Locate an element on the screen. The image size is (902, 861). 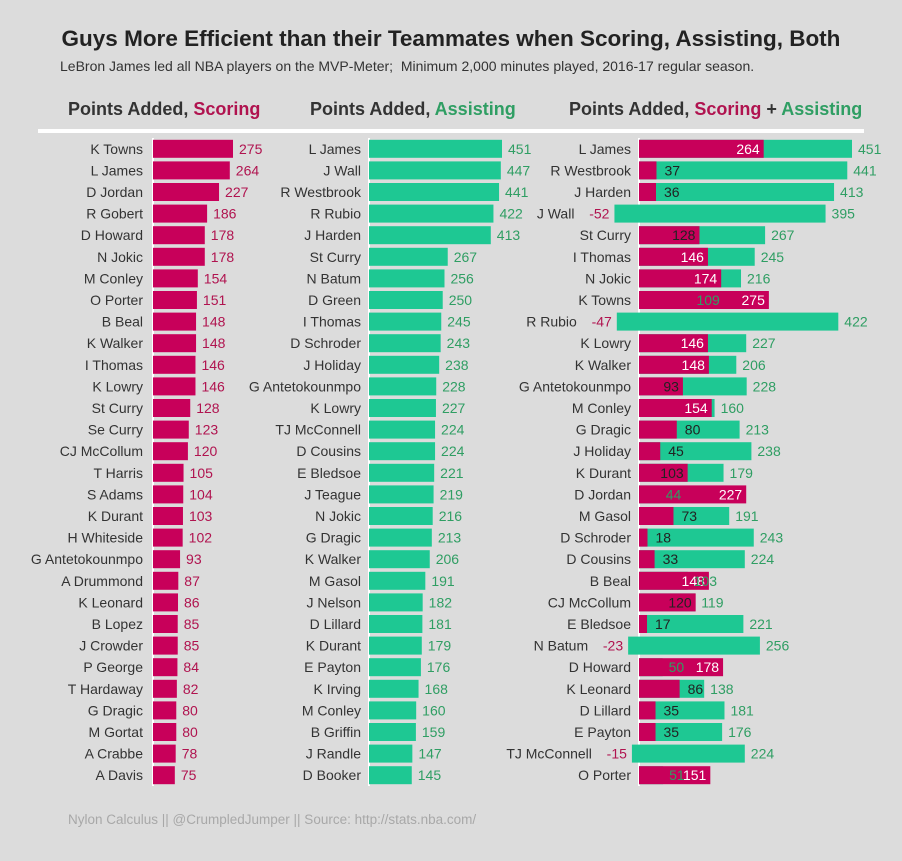
panel-title-scoring: Points Added, Scoring is located at coordinates (164, 109).